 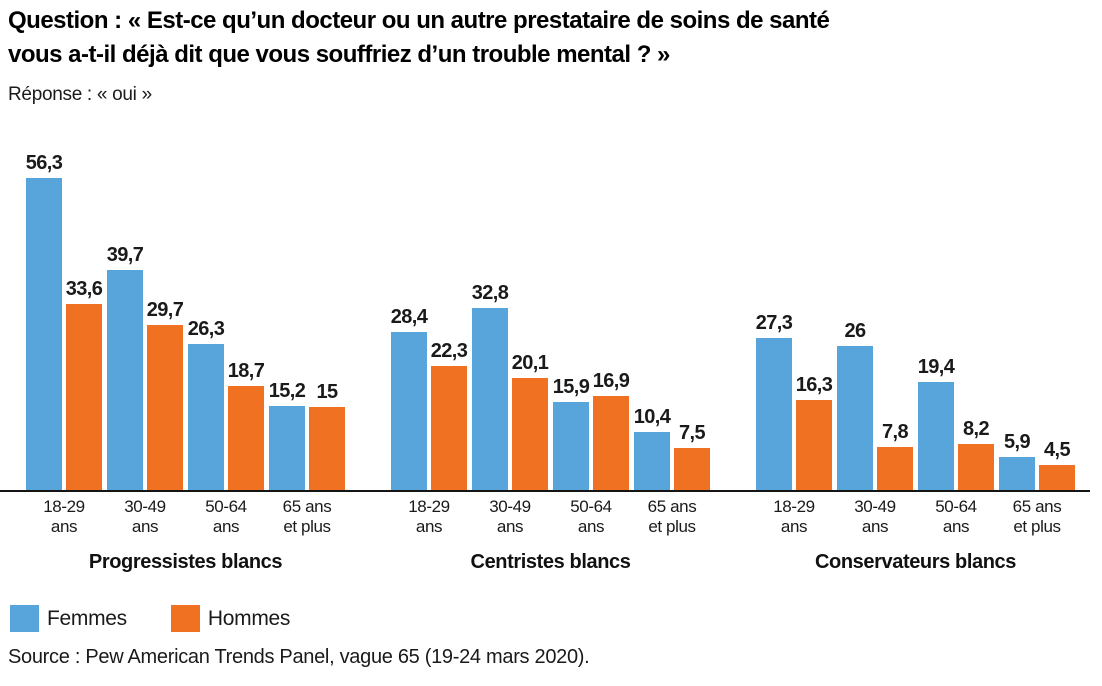 I want to click on bar-value-label: 26, so click(x=855, y=331).